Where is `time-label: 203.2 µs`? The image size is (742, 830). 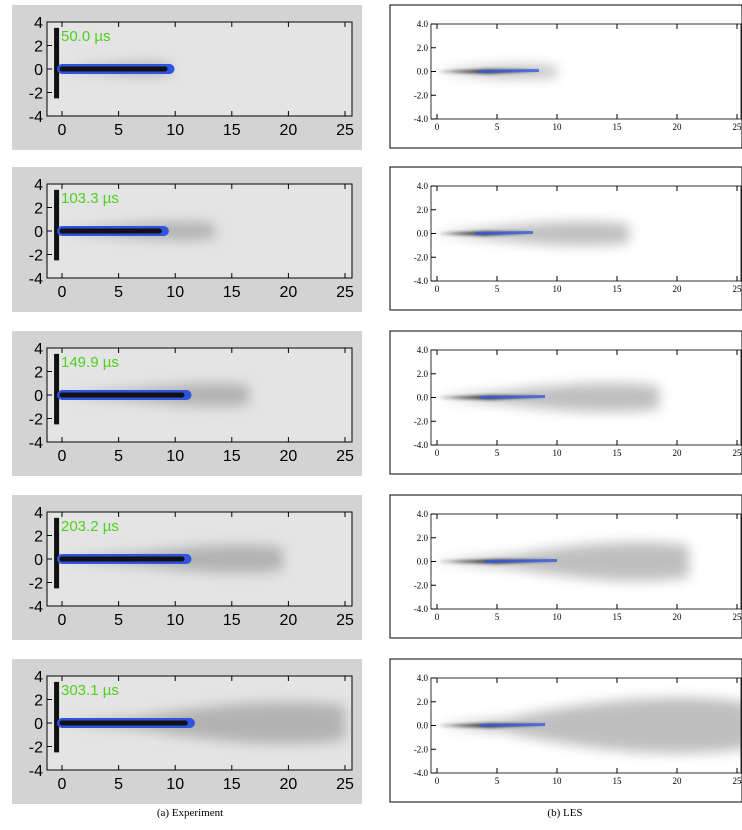 time-label: 203.2 µs is located at coordinates (90, 526).